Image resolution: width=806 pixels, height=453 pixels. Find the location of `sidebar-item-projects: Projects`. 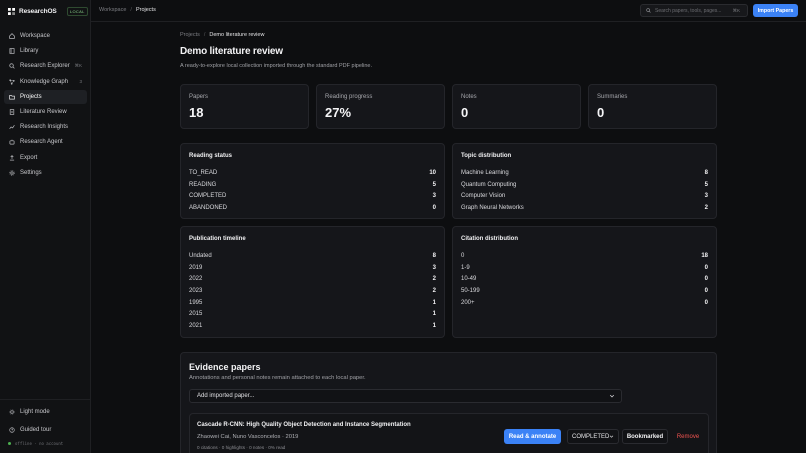

sidebar-item-projects: Projects is located at coordinates (45, 96).